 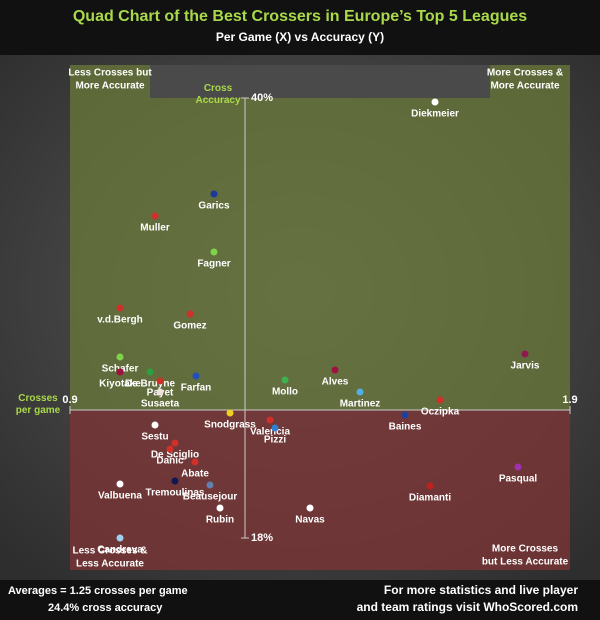 What do you see at coordinates (154, 437) in the screenshot?
I see `point-label: Sestu` at bounding box center [154, 437].